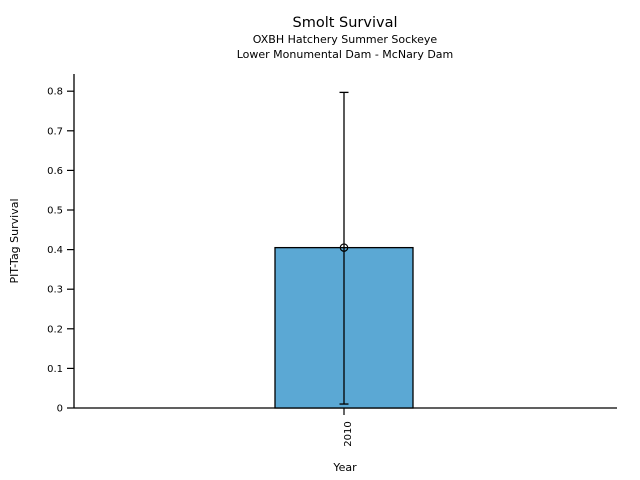  Describe the element at coordinates (55, 369) in the screenshot. I see `y-tick-label: 0.1` at that location.